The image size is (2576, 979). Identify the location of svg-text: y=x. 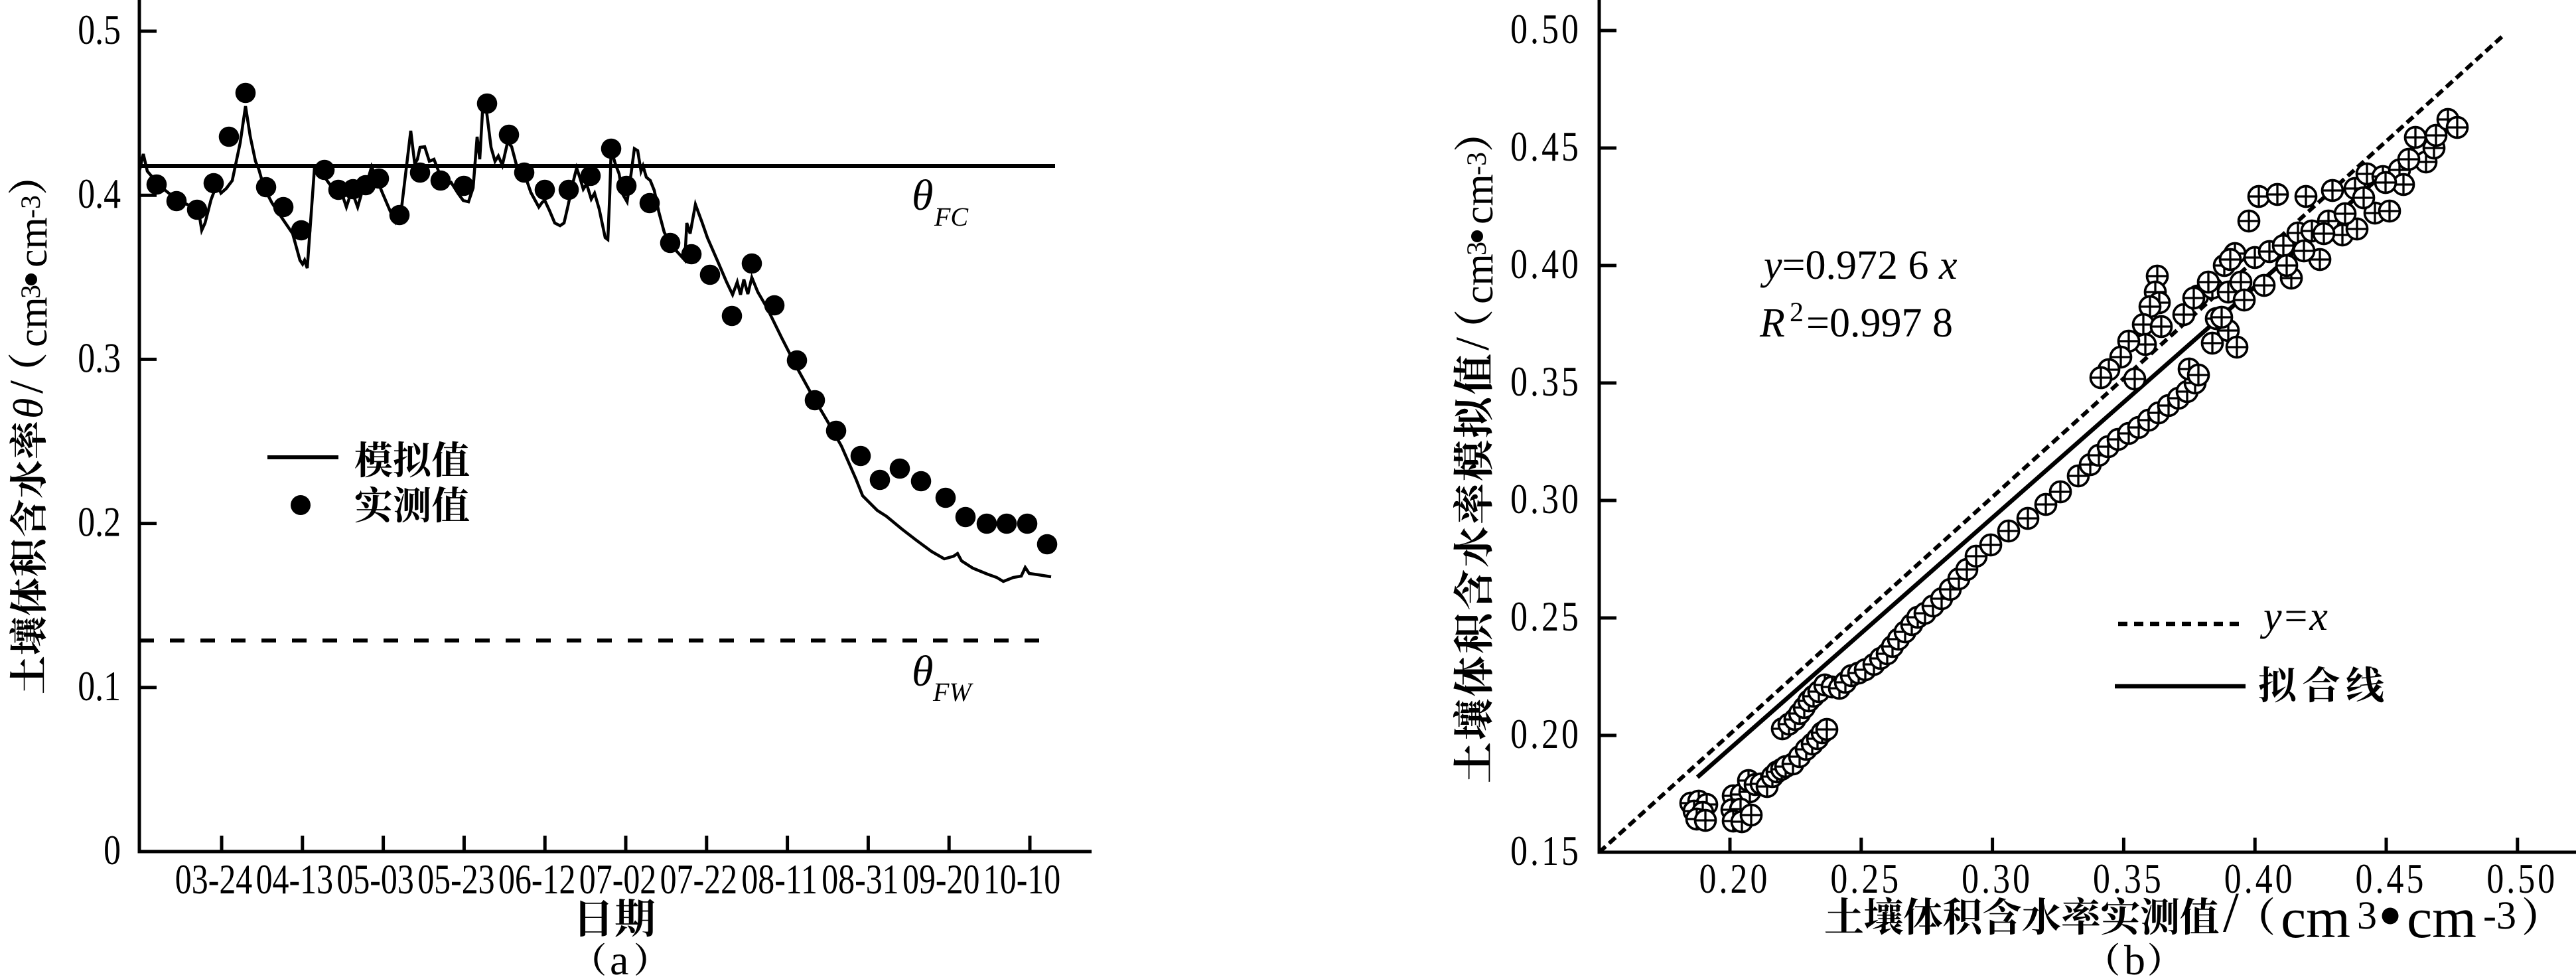
(2293, 616).